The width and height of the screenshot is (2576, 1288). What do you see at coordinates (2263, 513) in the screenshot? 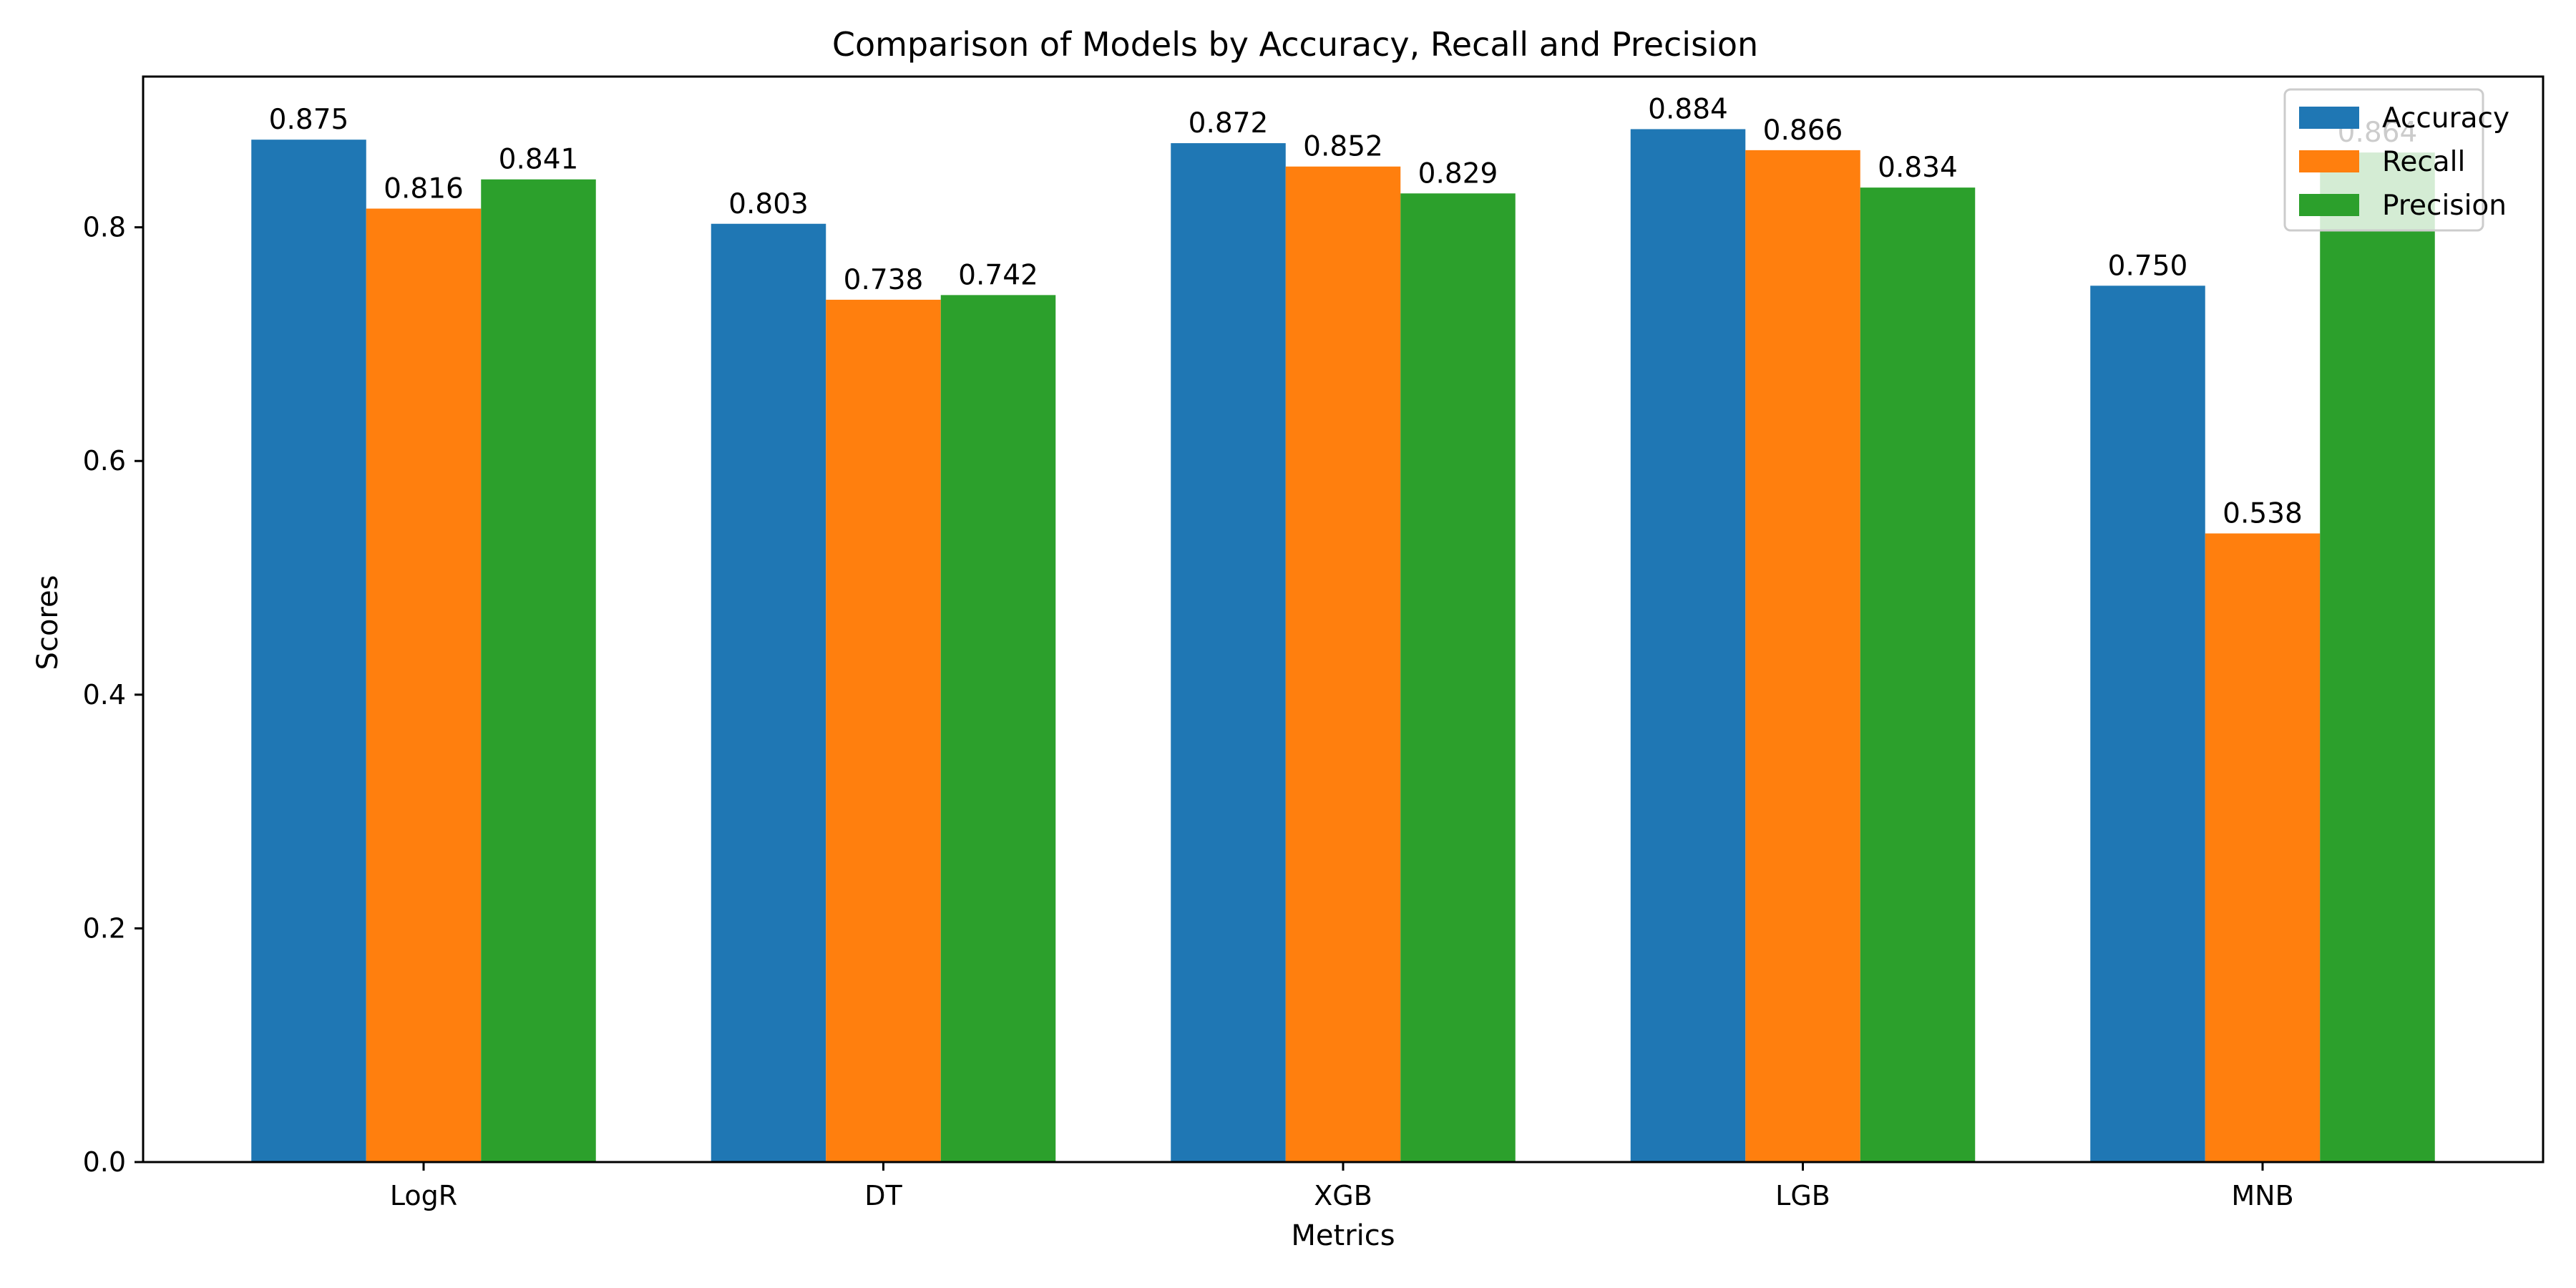
I see `bar-value-label: 0.538` at bounding box center [2263, 513].